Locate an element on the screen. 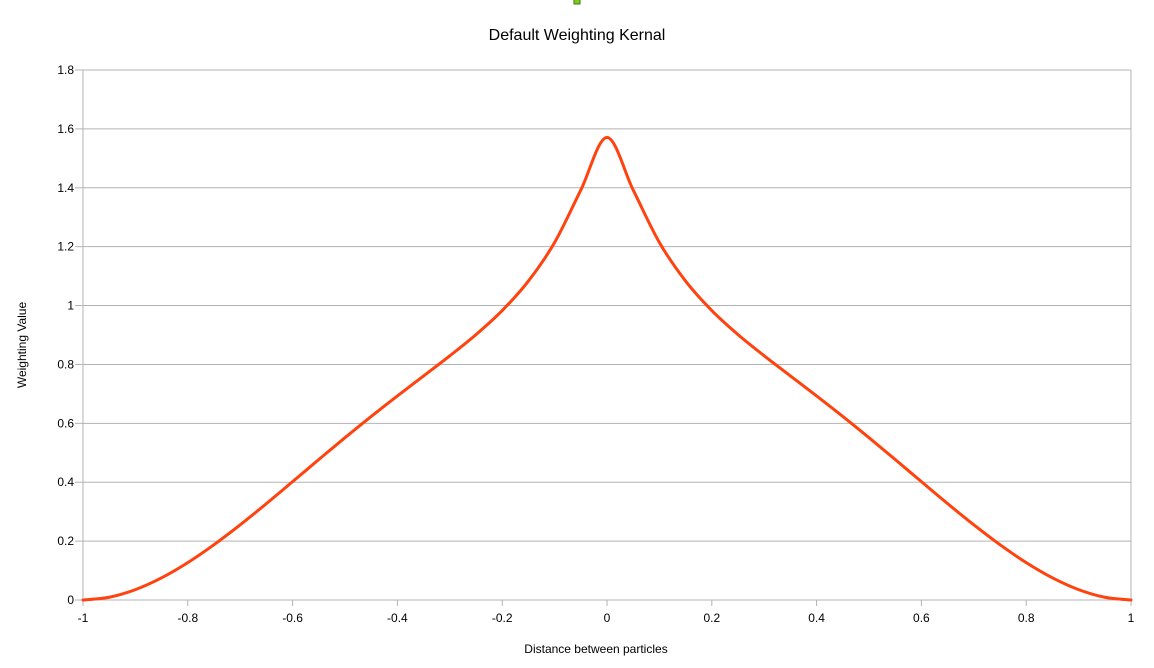 The image size is (1154, 668). x-tick-label: 0.8 is located at coordinates (1026, 618).